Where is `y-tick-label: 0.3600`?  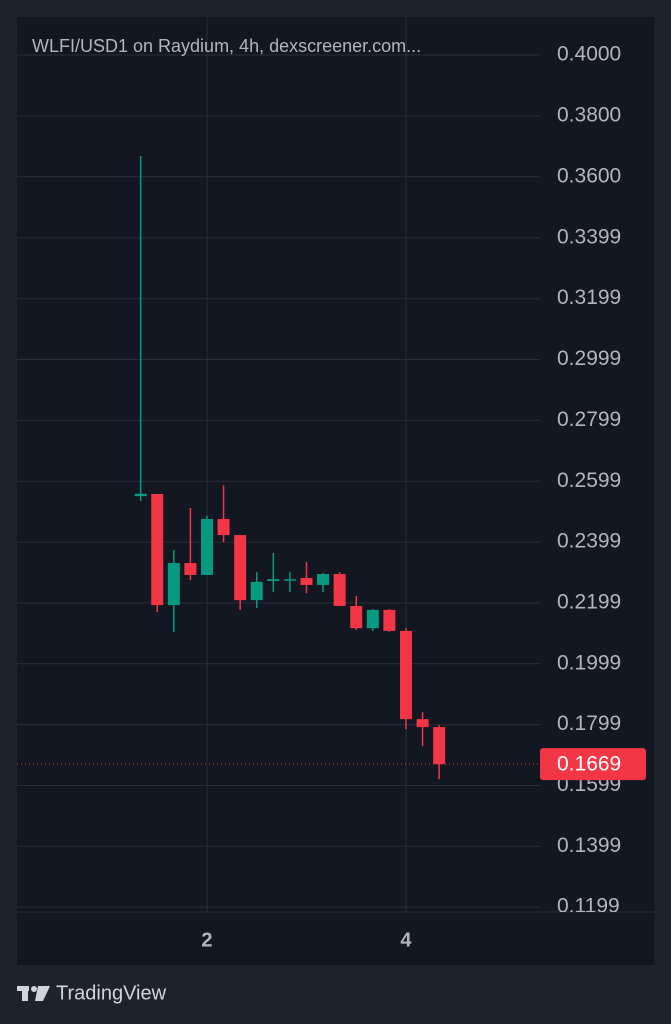
y-tick-label: 0.3600 is located at coordinates (589, 175).